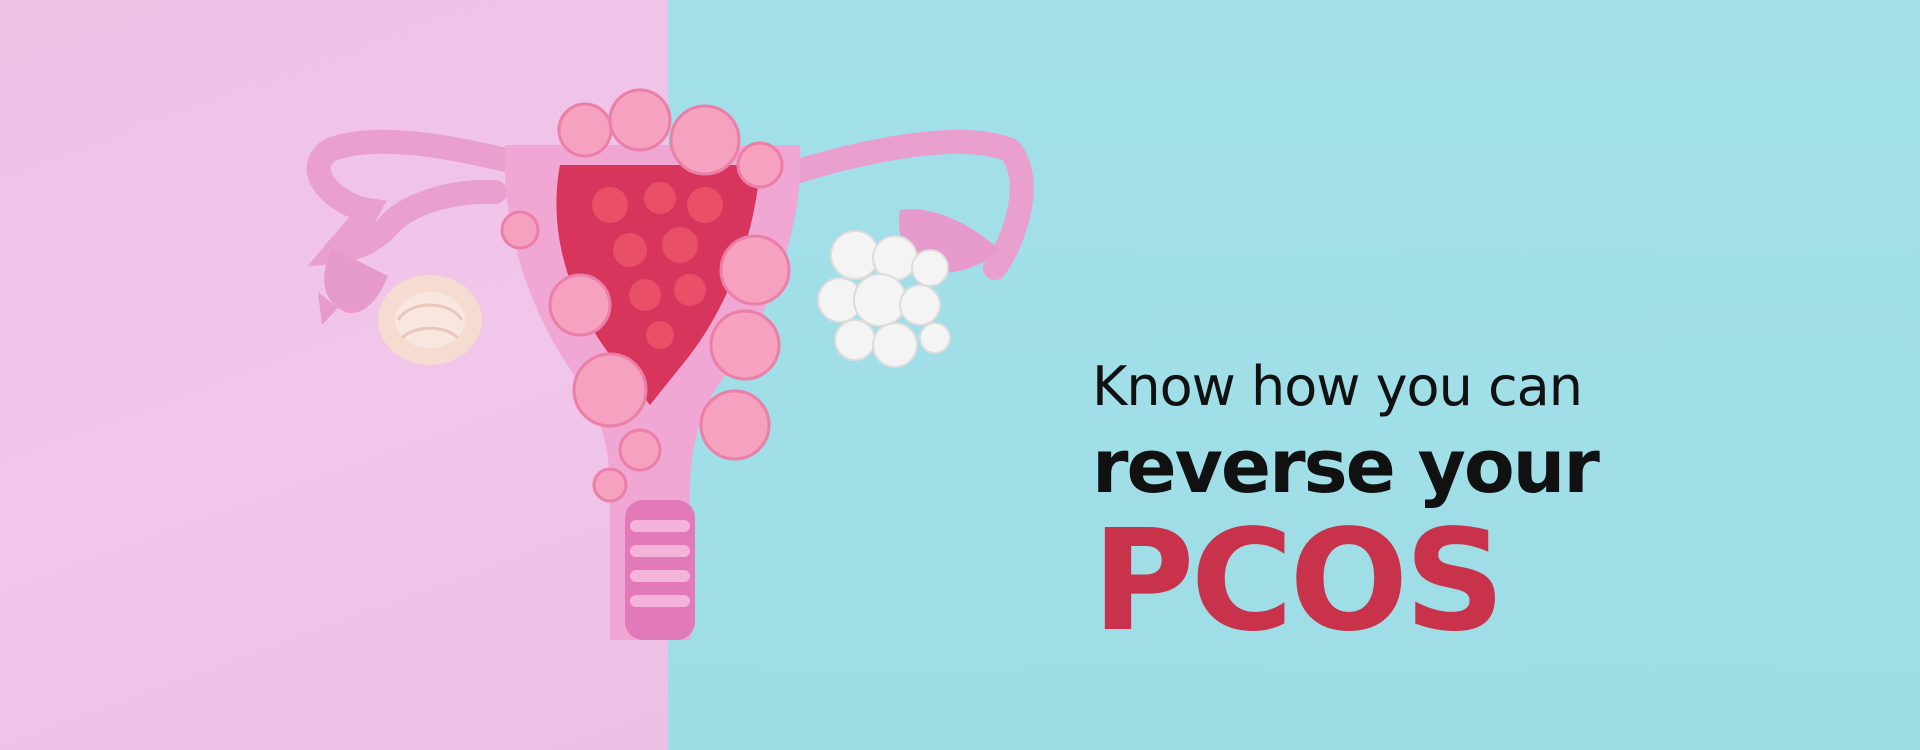  What do you see at coordinates (1346, 467) in the screenshot?
I see `headline-line-reverse-your: reverse your` at bounding box center [1346, 467].